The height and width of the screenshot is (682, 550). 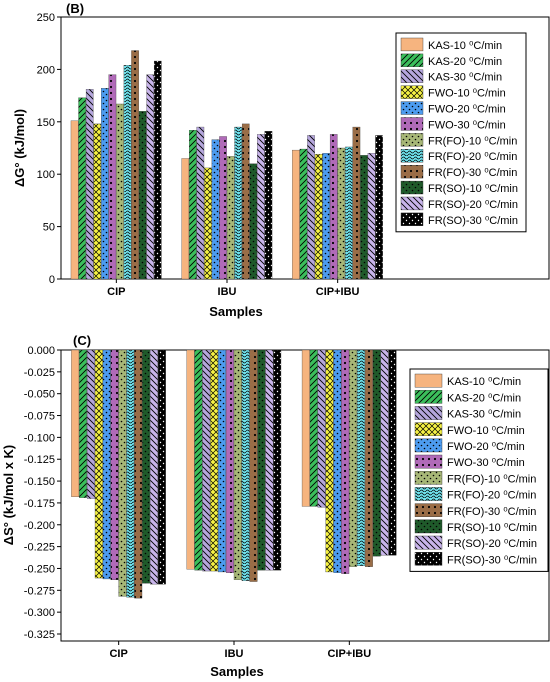 I want to click on c-y-tick-label: -0.250, so click(x=39, y=569).